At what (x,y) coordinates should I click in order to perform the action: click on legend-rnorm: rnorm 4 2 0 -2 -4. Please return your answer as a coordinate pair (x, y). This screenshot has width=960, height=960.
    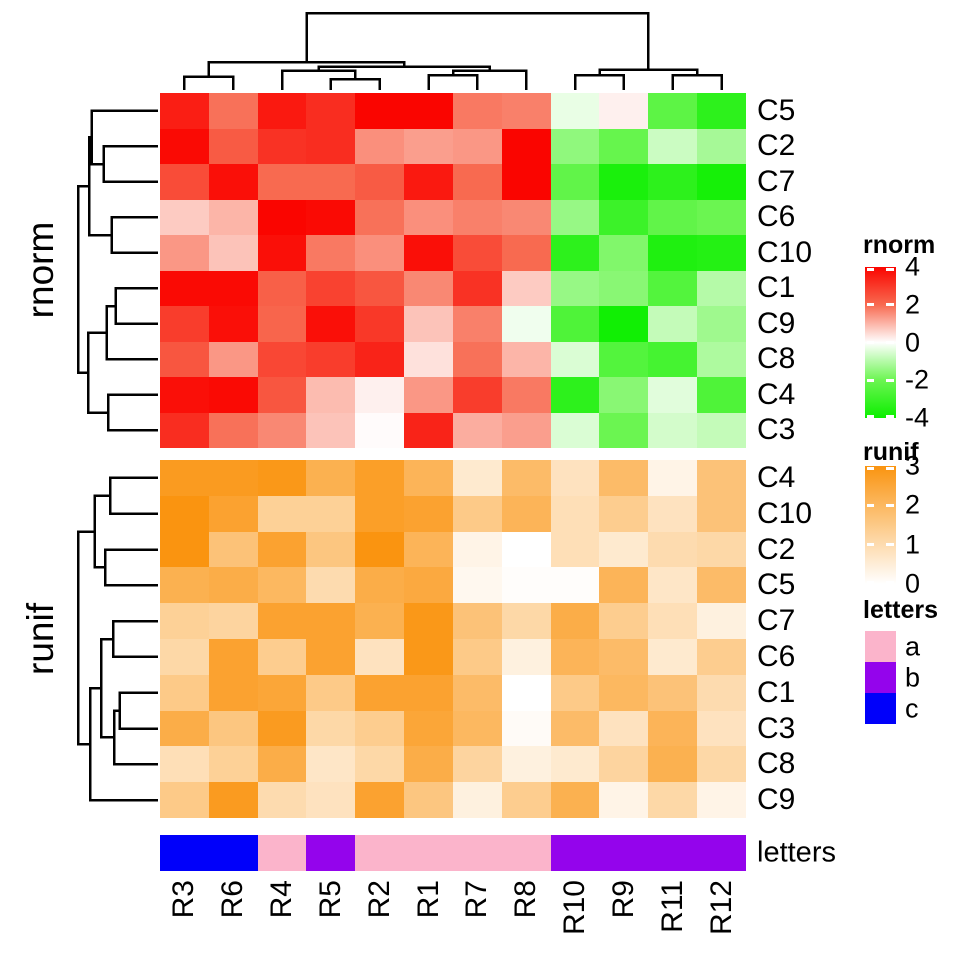
    Looking at the image, I should click on (911, 335).